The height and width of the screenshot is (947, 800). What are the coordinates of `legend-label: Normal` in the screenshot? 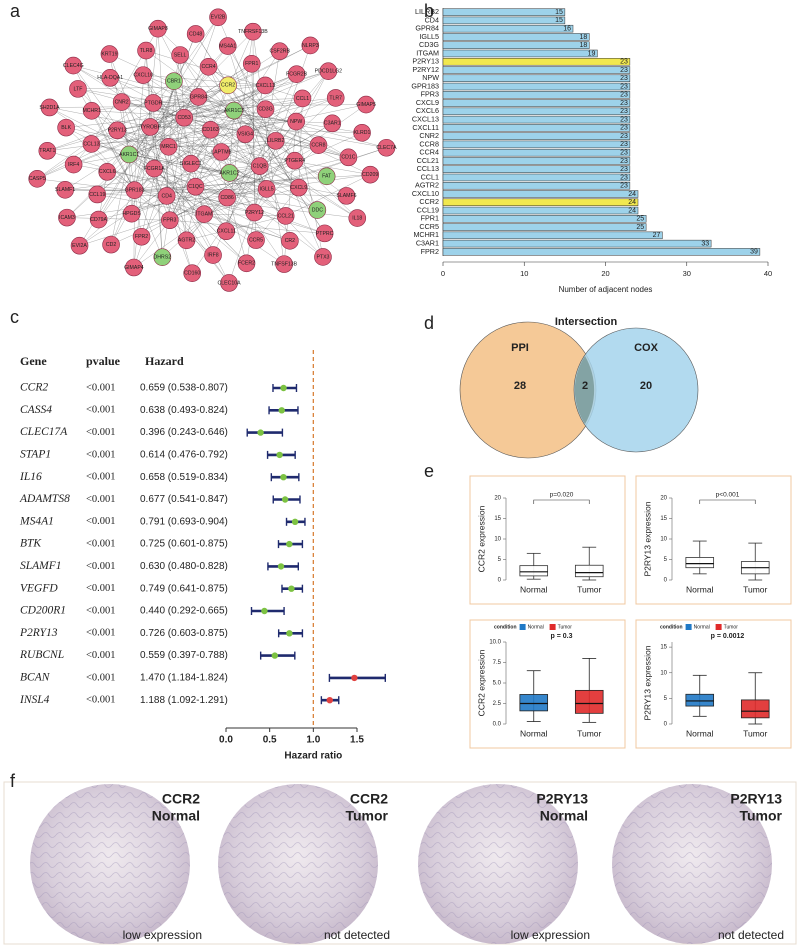 It's located at (702, 627).